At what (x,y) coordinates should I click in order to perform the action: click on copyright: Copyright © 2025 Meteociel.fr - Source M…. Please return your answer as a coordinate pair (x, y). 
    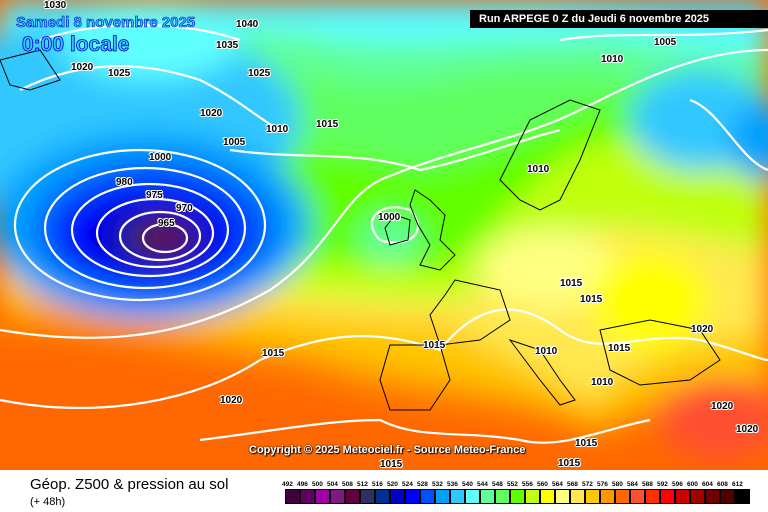
    Looking at the image, I should click on (387, 450).